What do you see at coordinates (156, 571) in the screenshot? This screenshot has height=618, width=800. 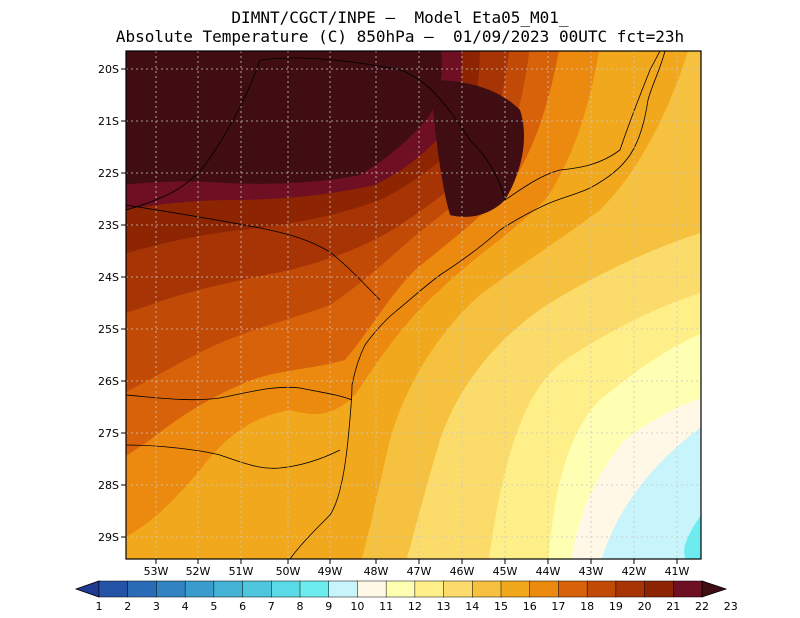 I see `lon-label: 53W` at bounding box center [156, 571].